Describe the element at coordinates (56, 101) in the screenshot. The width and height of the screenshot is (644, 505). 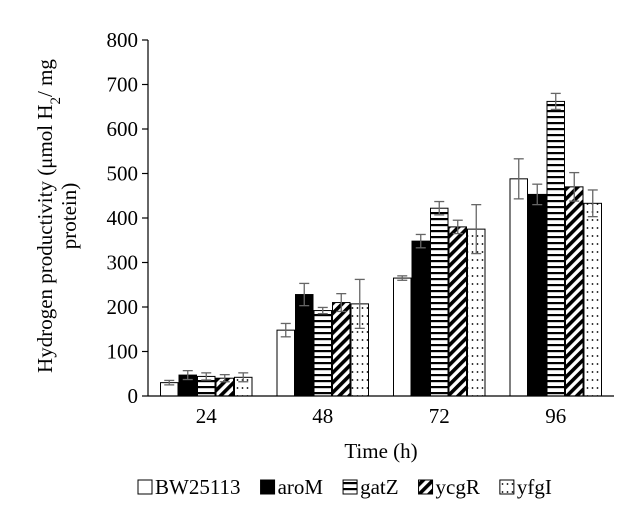
I see `y-axis-title-subscript: 2` at that location.